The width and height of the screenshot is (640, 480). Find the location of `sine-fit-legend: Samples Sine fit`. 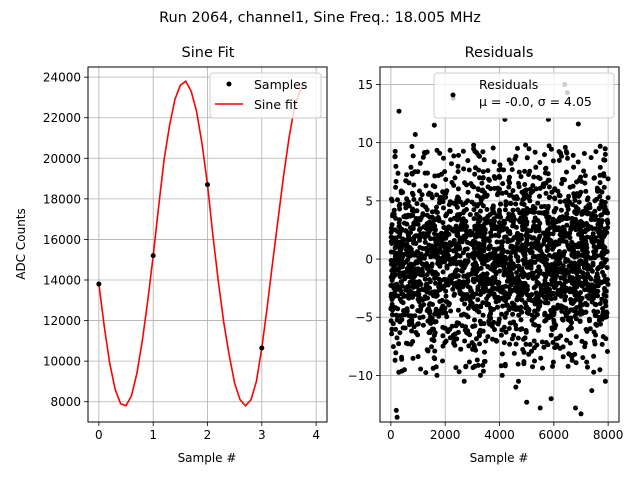

sine-fit-legend: Samples Sine fit is located at coordinates (265, 95).